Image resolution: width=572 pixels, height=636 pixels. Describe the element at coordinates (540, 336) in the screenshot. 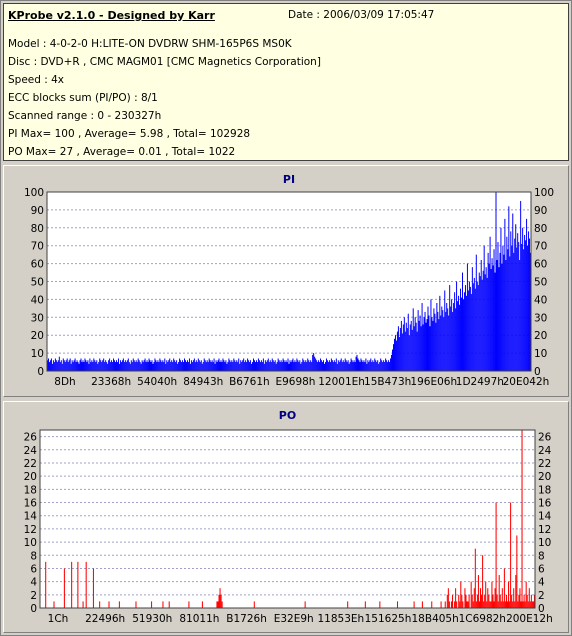

I see `pi-ytick-right: 20` at that location.